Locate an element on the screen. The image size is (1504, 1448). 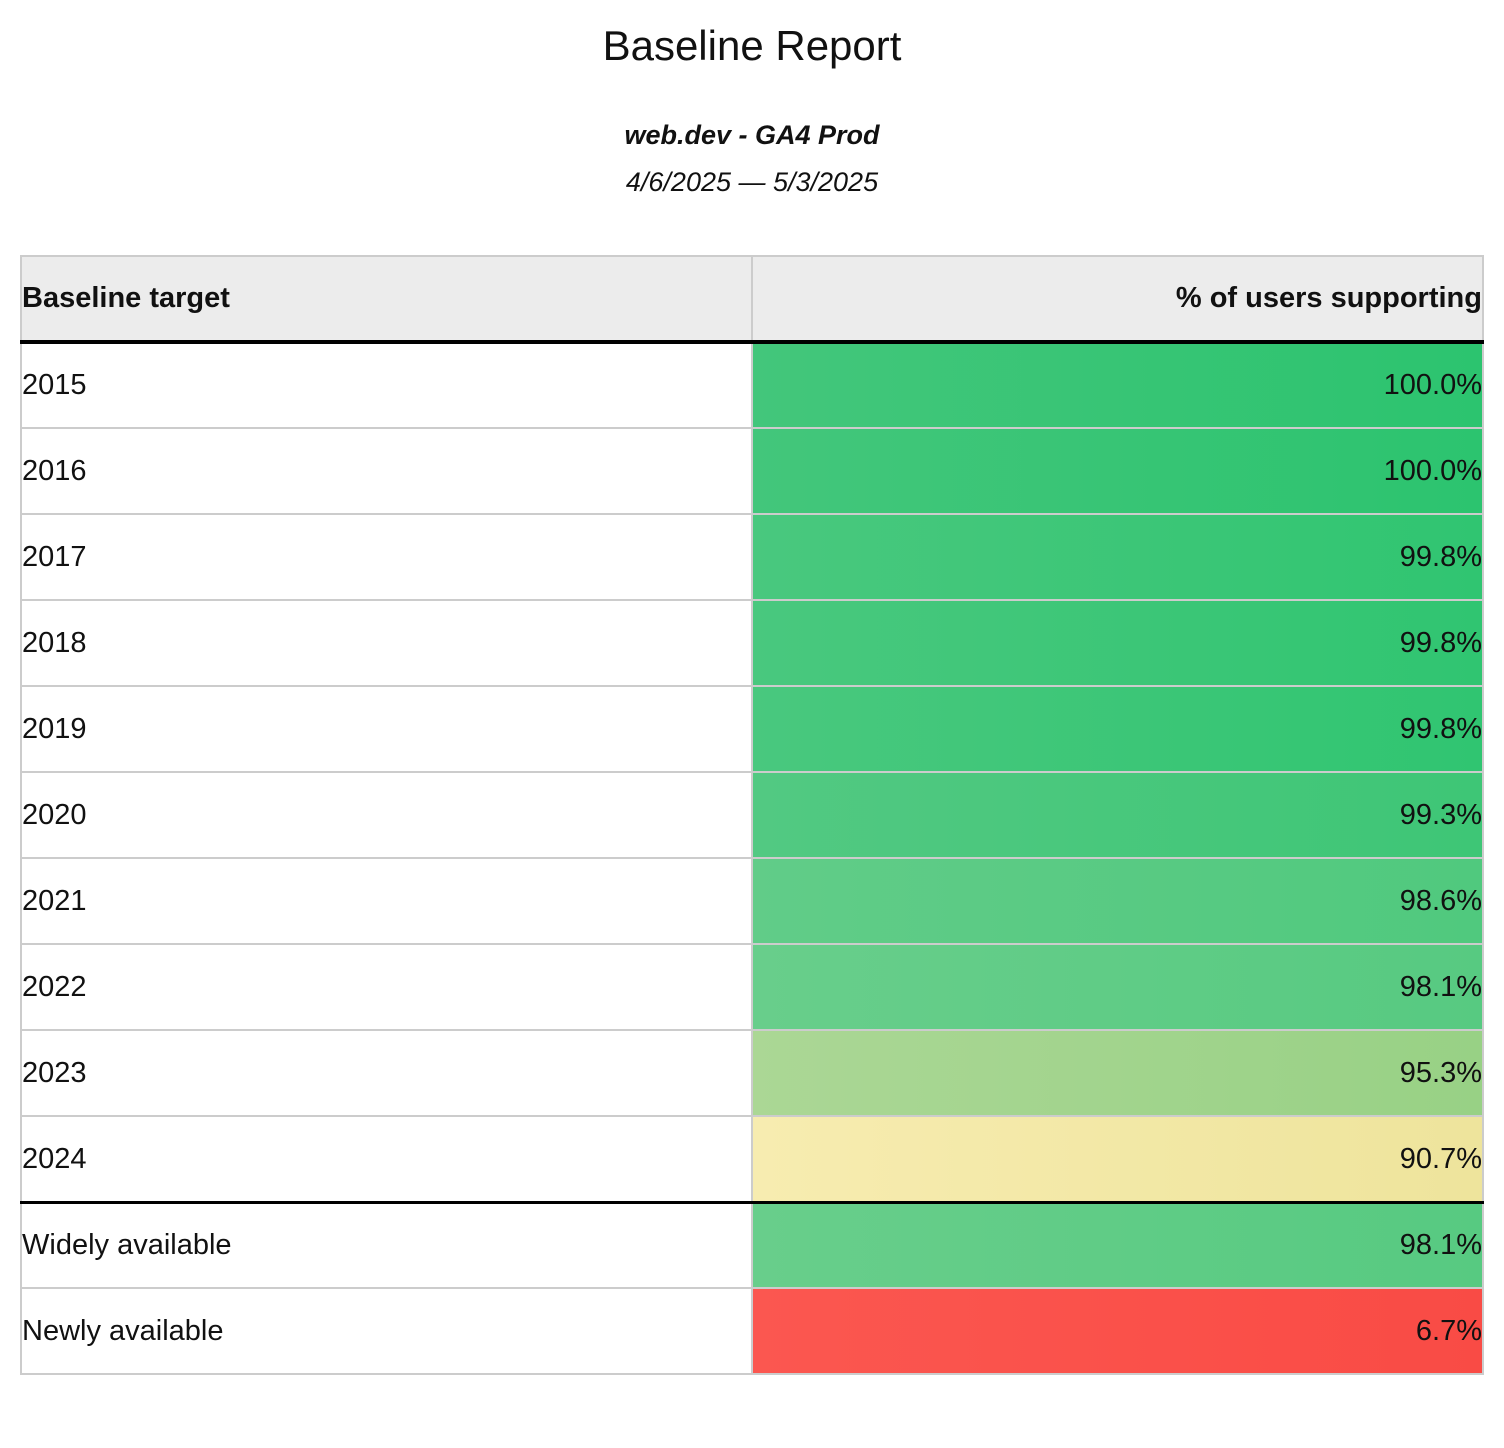
column-header-baseline-target: Baseline target is located at coordinates (386, 300).